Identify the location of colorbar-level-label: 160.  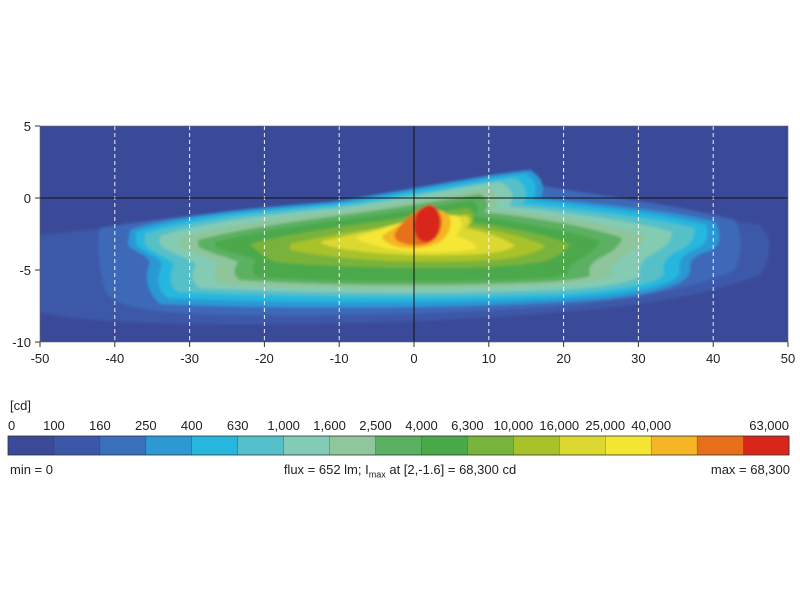
(100, 425).